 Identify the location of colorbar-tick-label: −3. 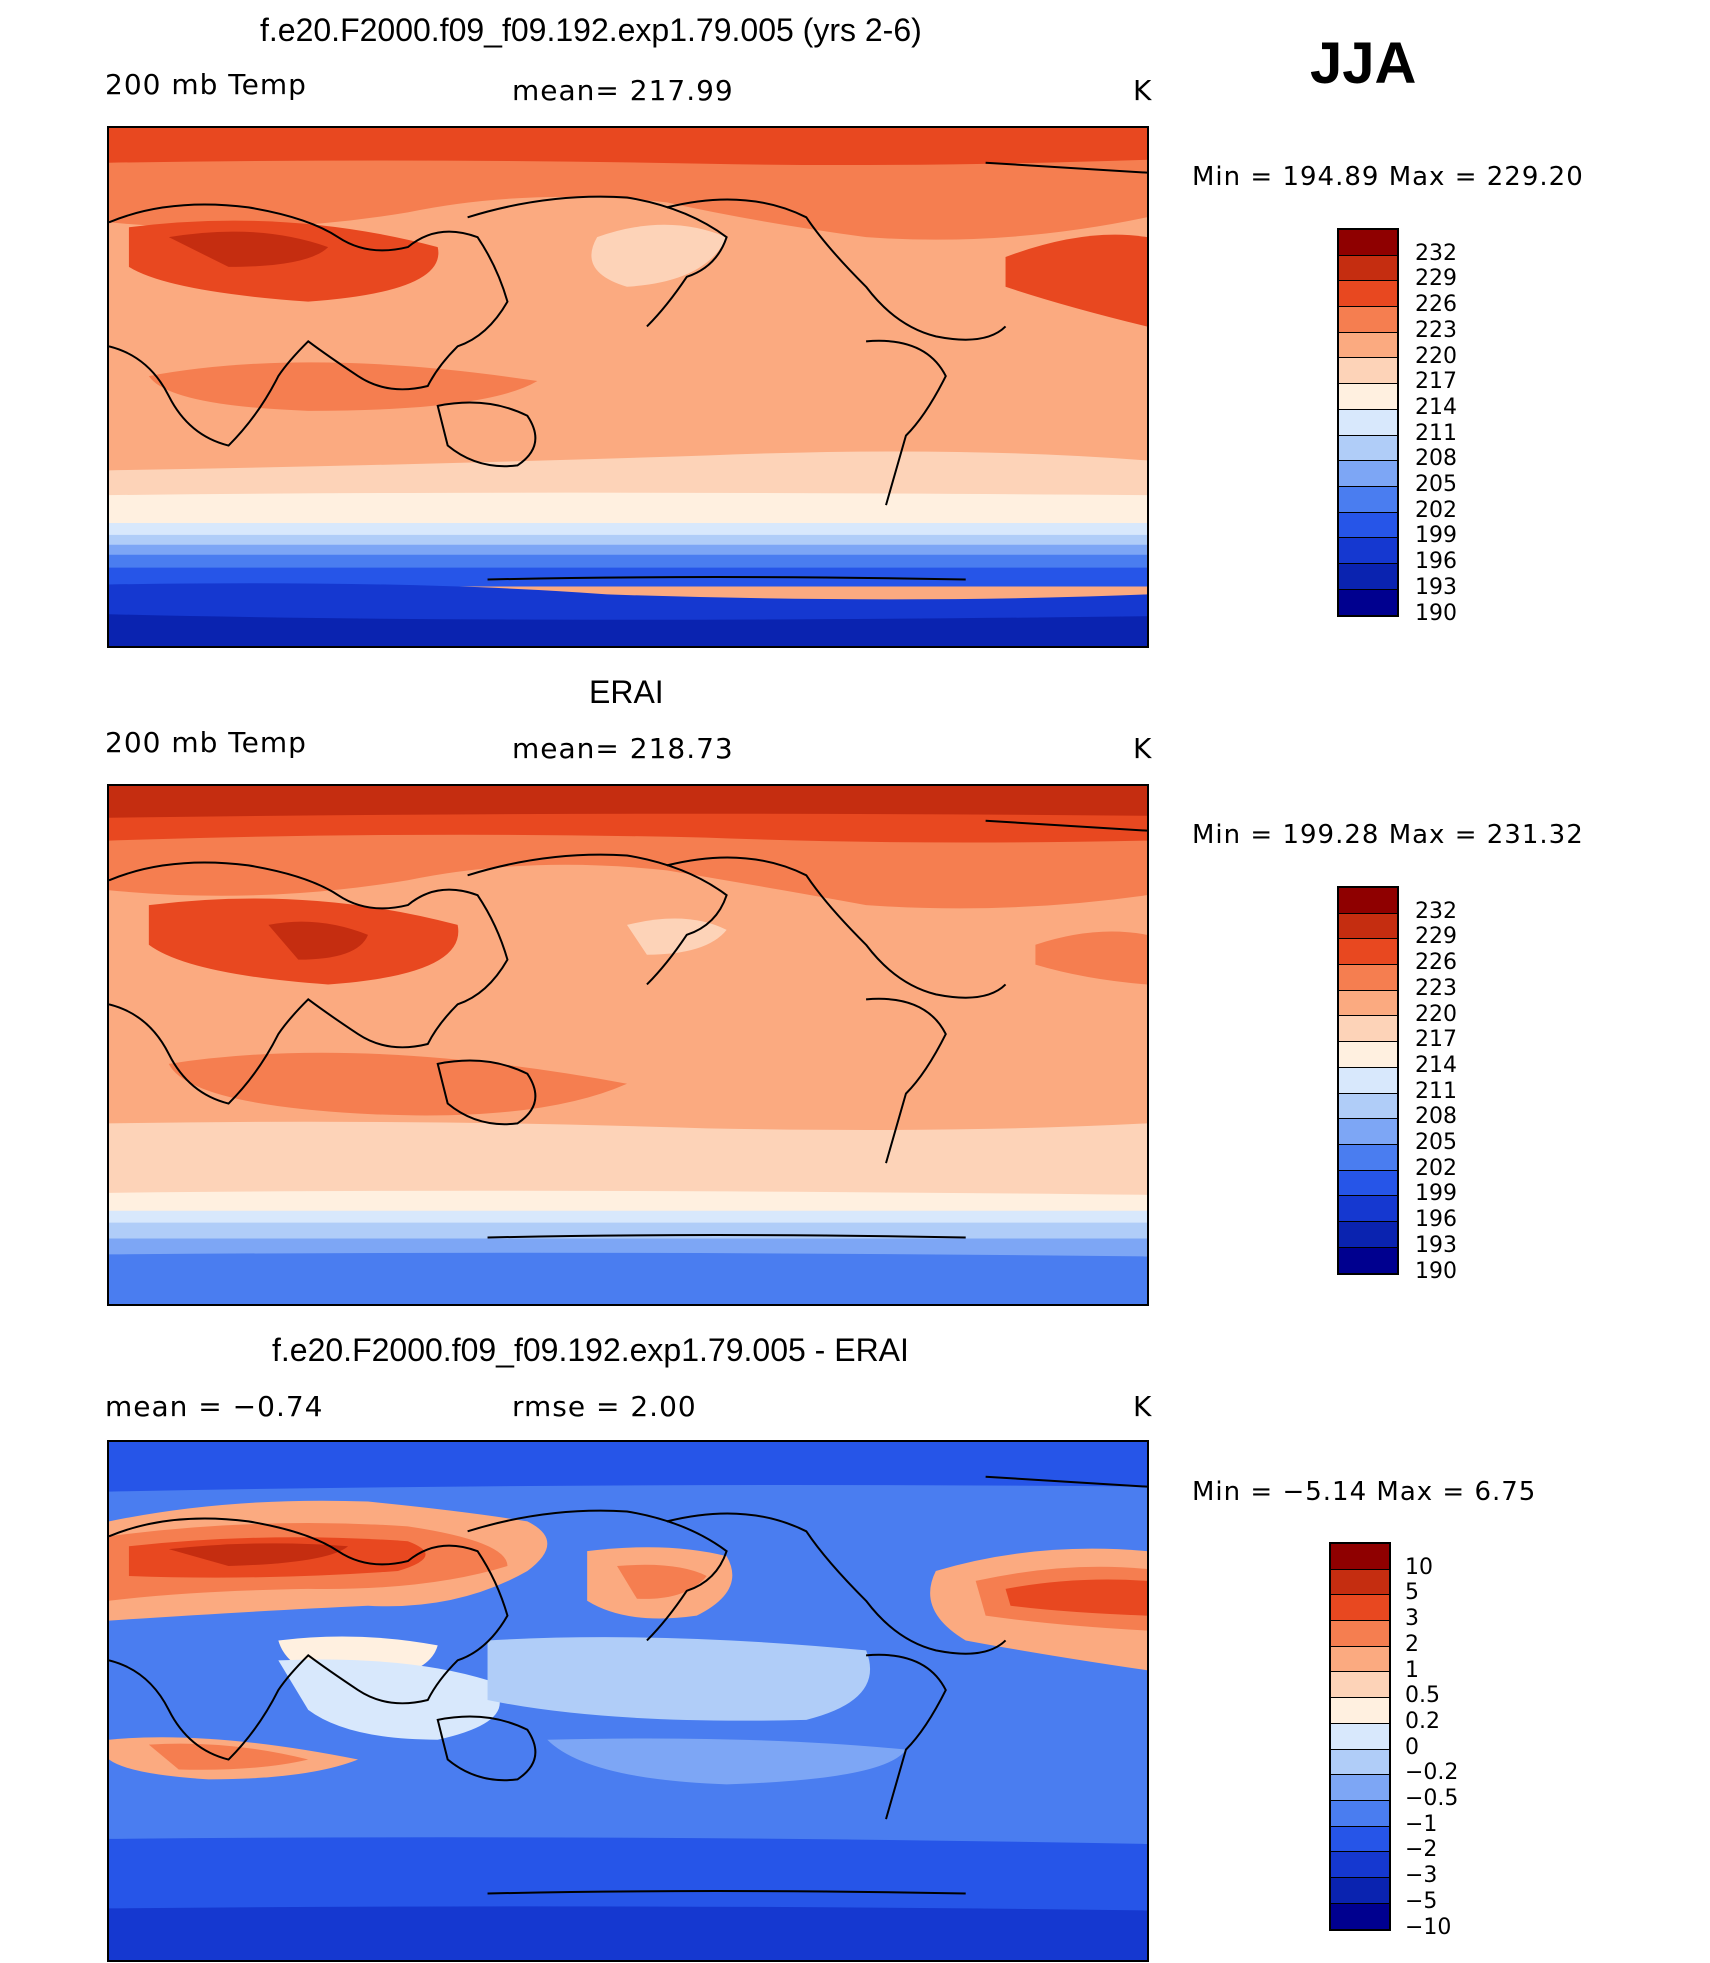
(1421, 1876).